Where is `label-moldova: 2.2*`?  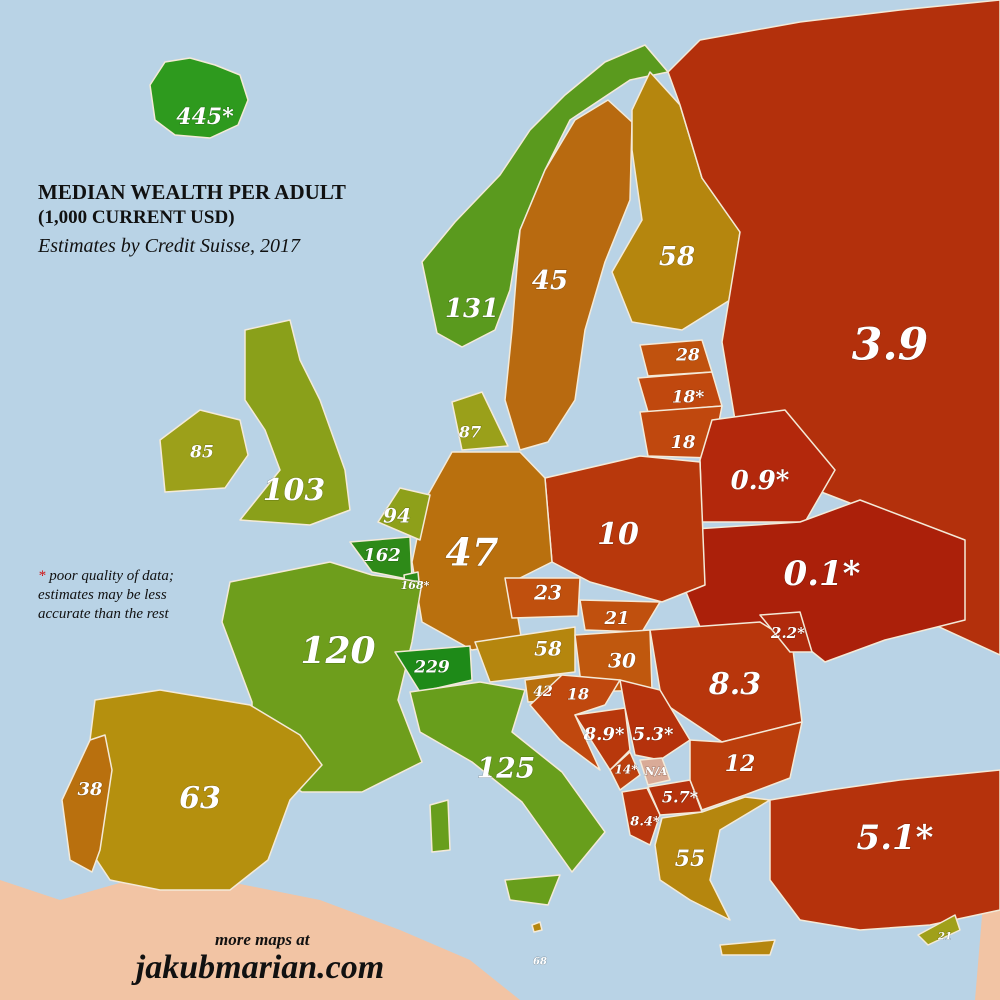 label-moldova: 2.2* is located at coordinates (787, 633).